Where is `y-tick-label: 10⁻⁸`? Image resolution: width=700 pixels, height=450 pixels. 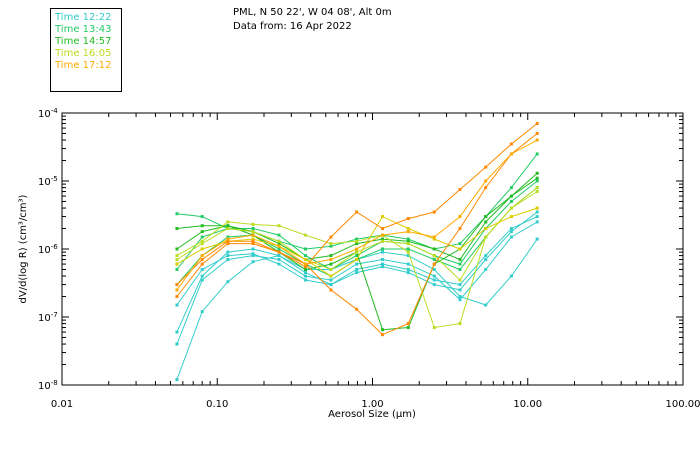 y-tick-label: 10⁻⁸ is located at coordinates (48, 385).